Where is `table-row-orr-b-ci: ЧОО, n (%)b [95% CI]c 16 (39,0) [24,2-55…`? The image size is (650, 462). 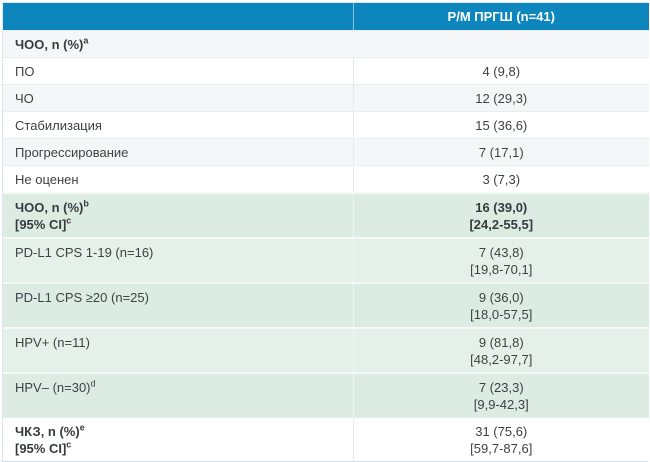
table-row-orr-b-ci: ЧОО, n (%)b [95% CI]c 16 (39,0) [24,2-55… is located at coordinates (326, 214).